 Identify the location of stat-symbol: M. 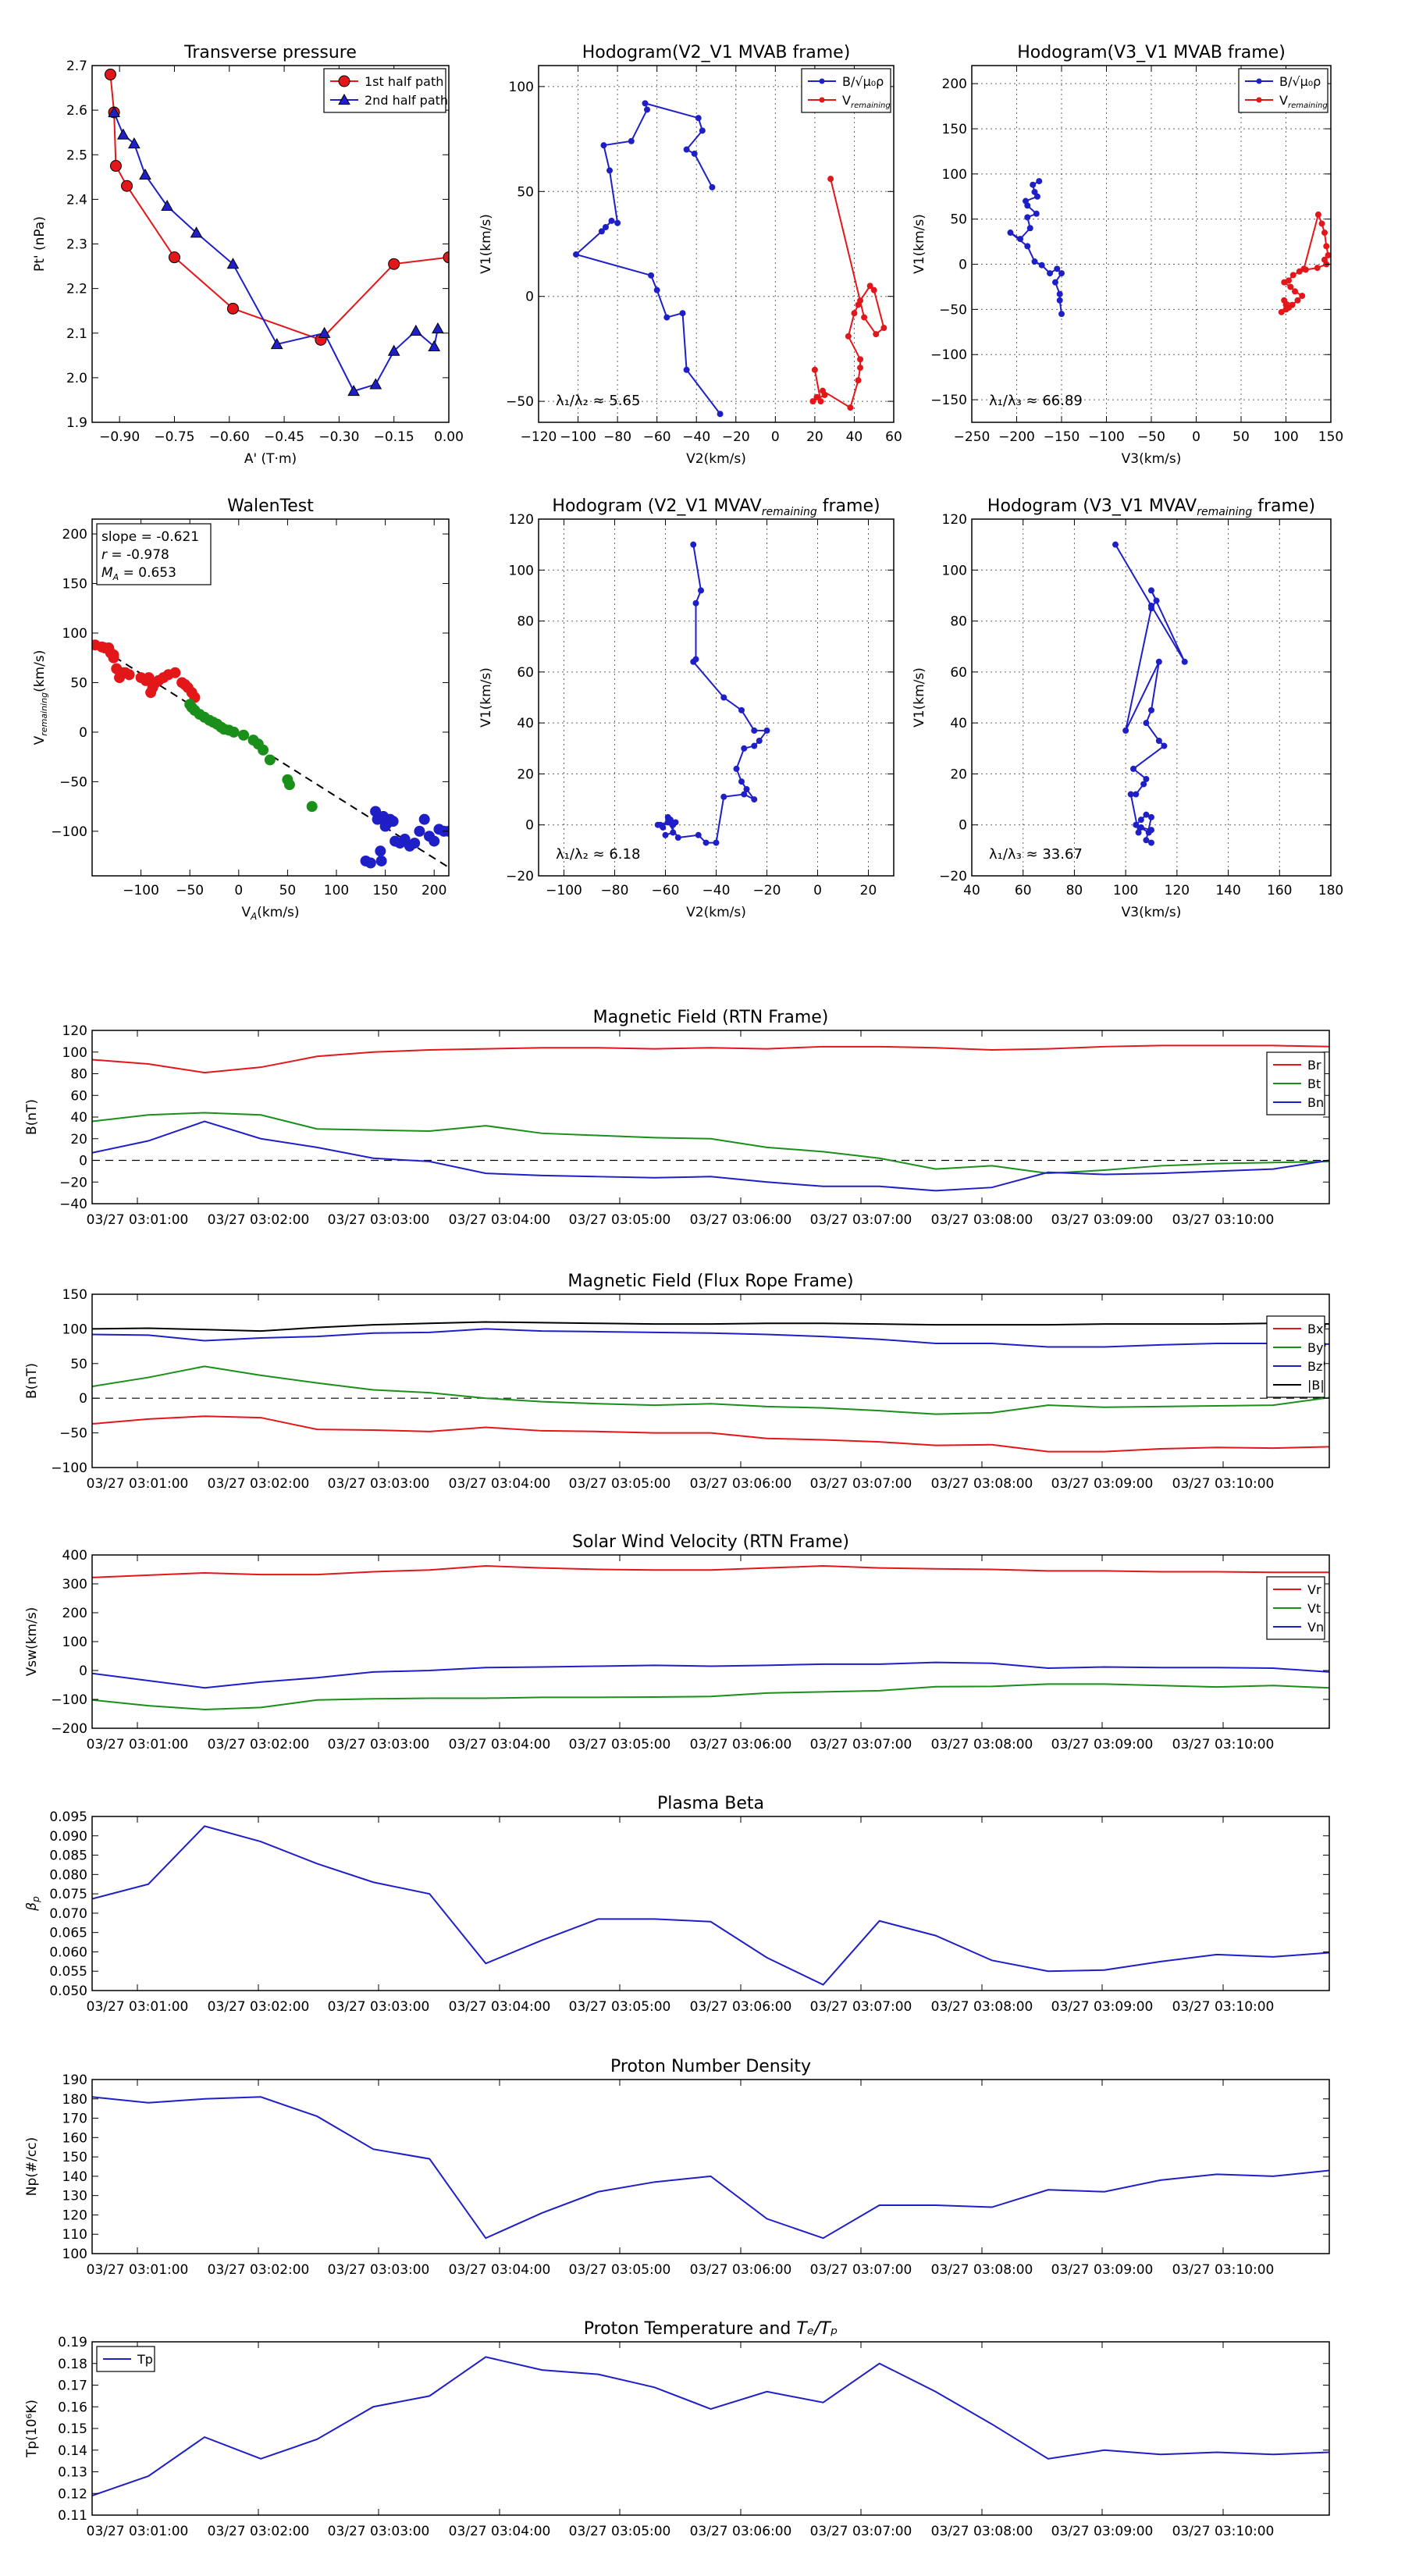
(107, 573).